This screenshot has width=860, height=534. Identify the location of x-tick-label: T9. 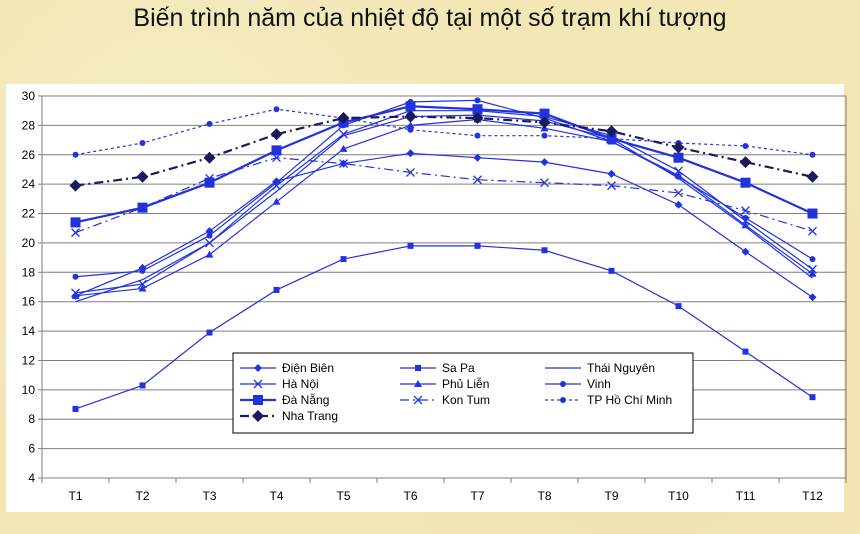
(611, 496).